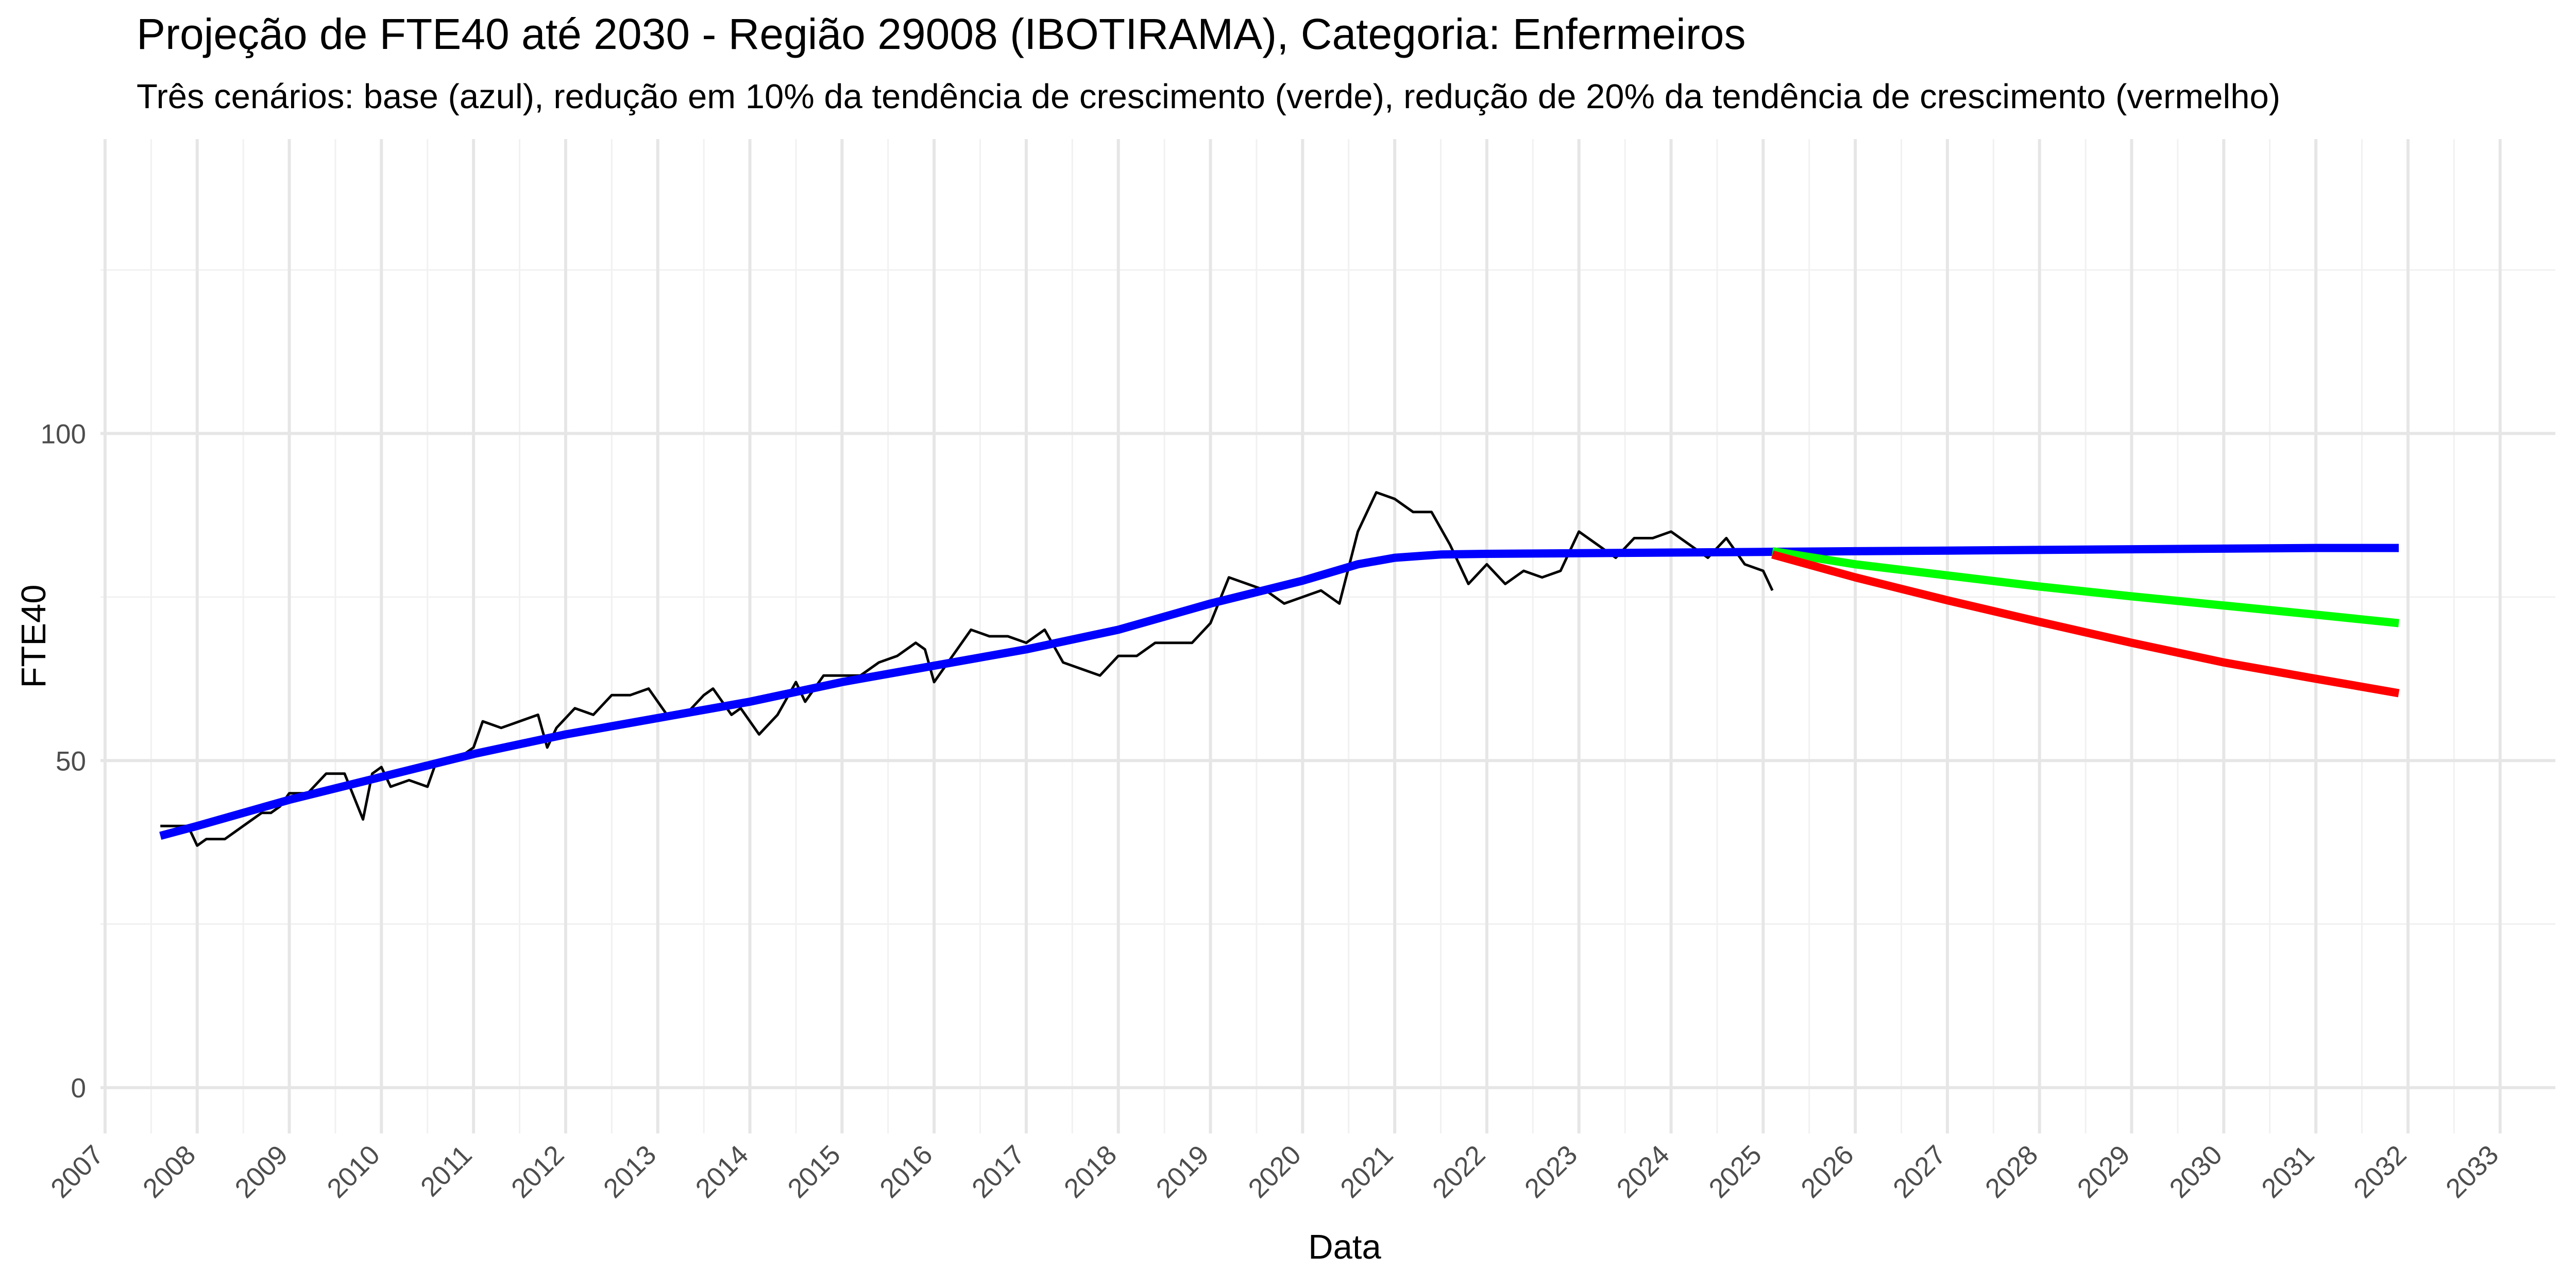 This screenshot has height=1288, width=2576. Describe the element at coordinates (79, 1088) in the screenshot. I see `y-tick-label: 0` at that location.